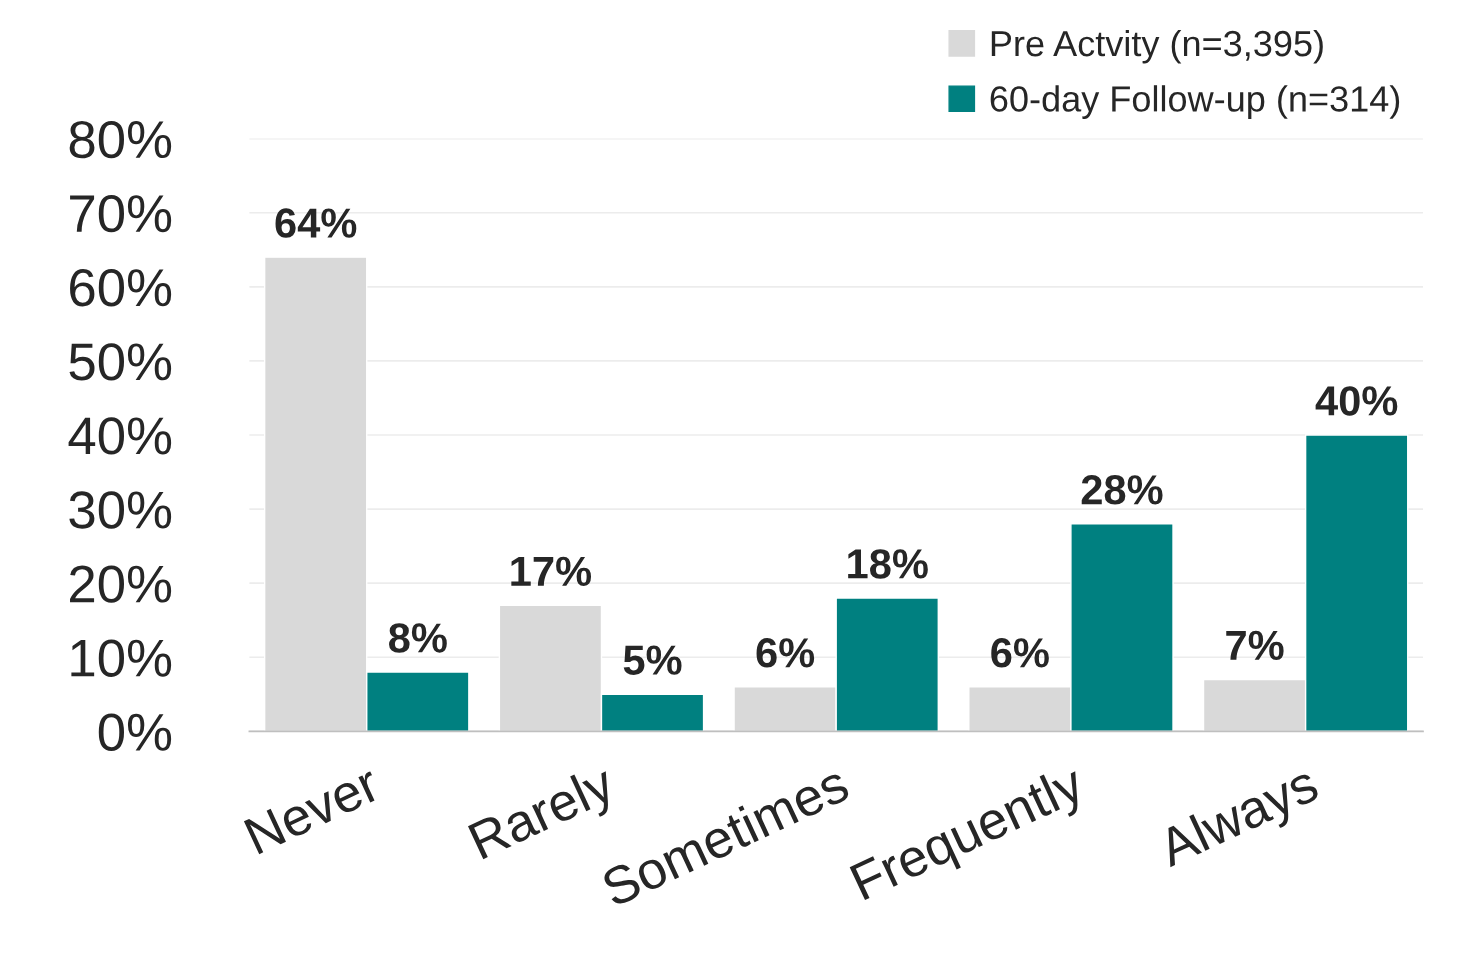  What do you see at coordinates (418, 638) in the screenshot?
I see `data-label: 8%` at bounding box center [418, 638].